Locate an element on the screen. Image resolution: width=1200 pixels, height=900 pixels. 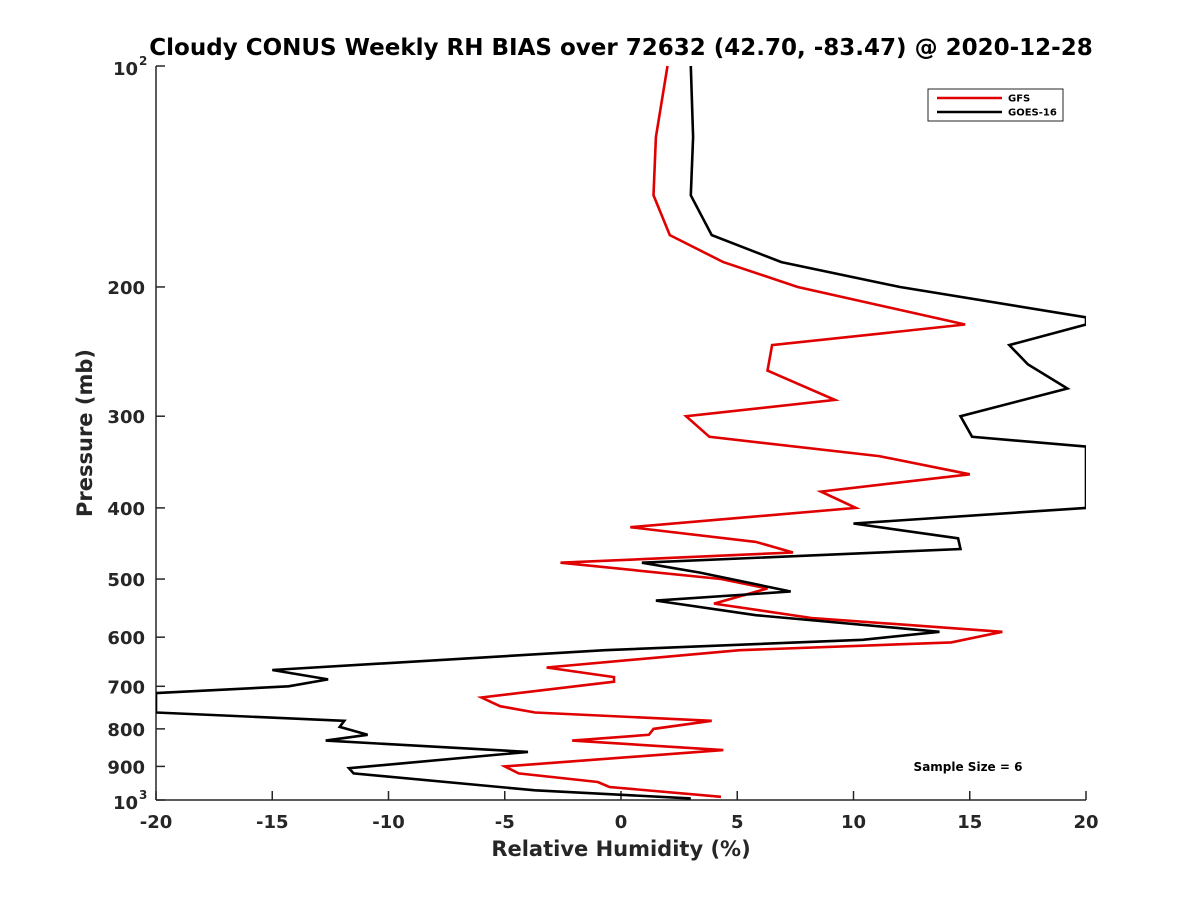
x-tick-label: -5 is located at coordinates (505, 822).